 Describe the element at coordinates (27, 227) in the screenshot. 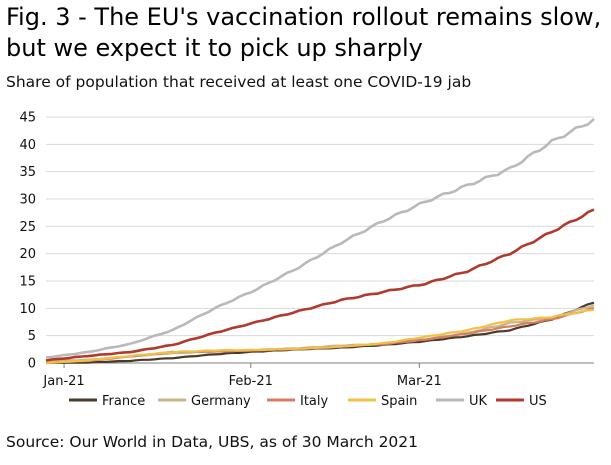

I see `y-tick-label: 25` at that location.